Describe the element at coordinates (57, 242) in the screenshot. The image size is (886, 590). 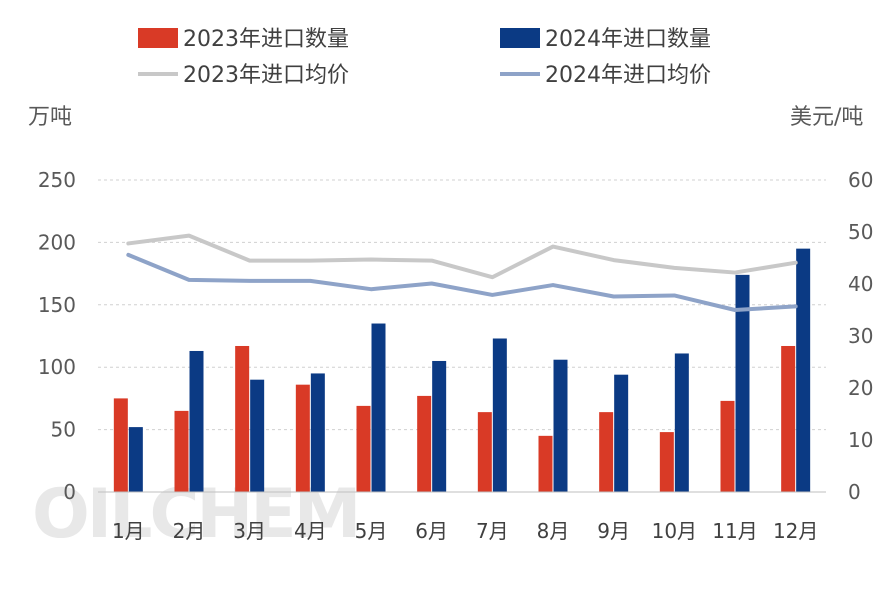
I see `y-left-tick-label: 200` at that location.